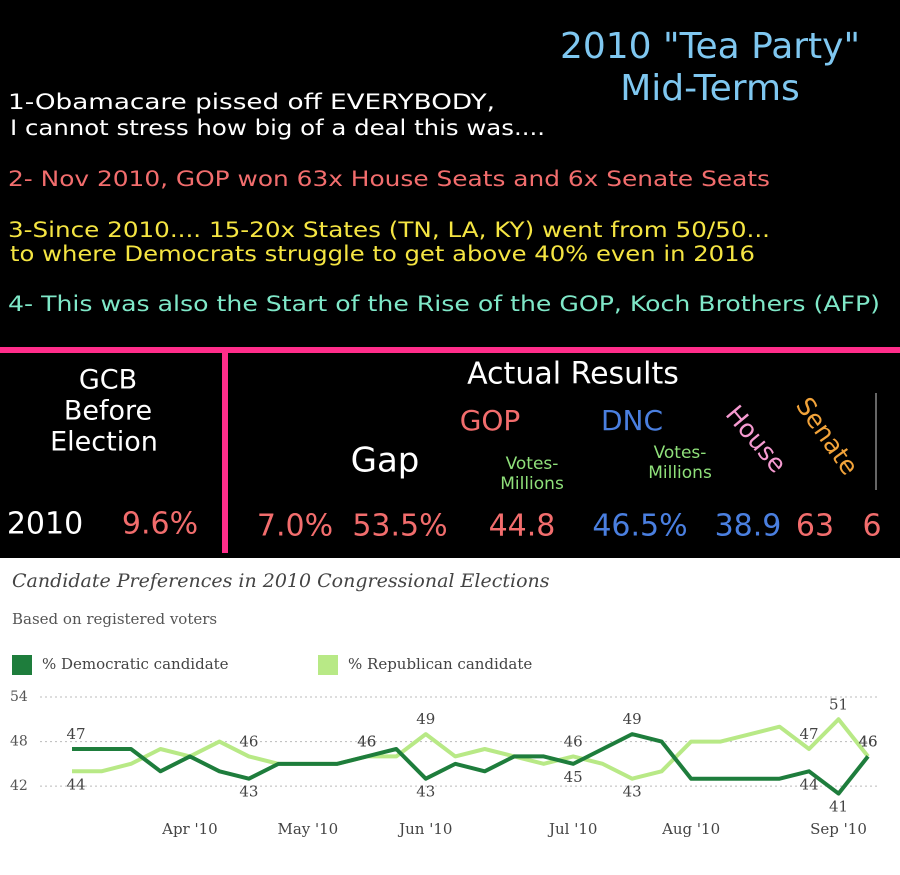 The image size is (900, 875). What do you see at coordinates (838, 704) in the screenshot?
I see `data-label: 51` at bounding box center [838, 704].